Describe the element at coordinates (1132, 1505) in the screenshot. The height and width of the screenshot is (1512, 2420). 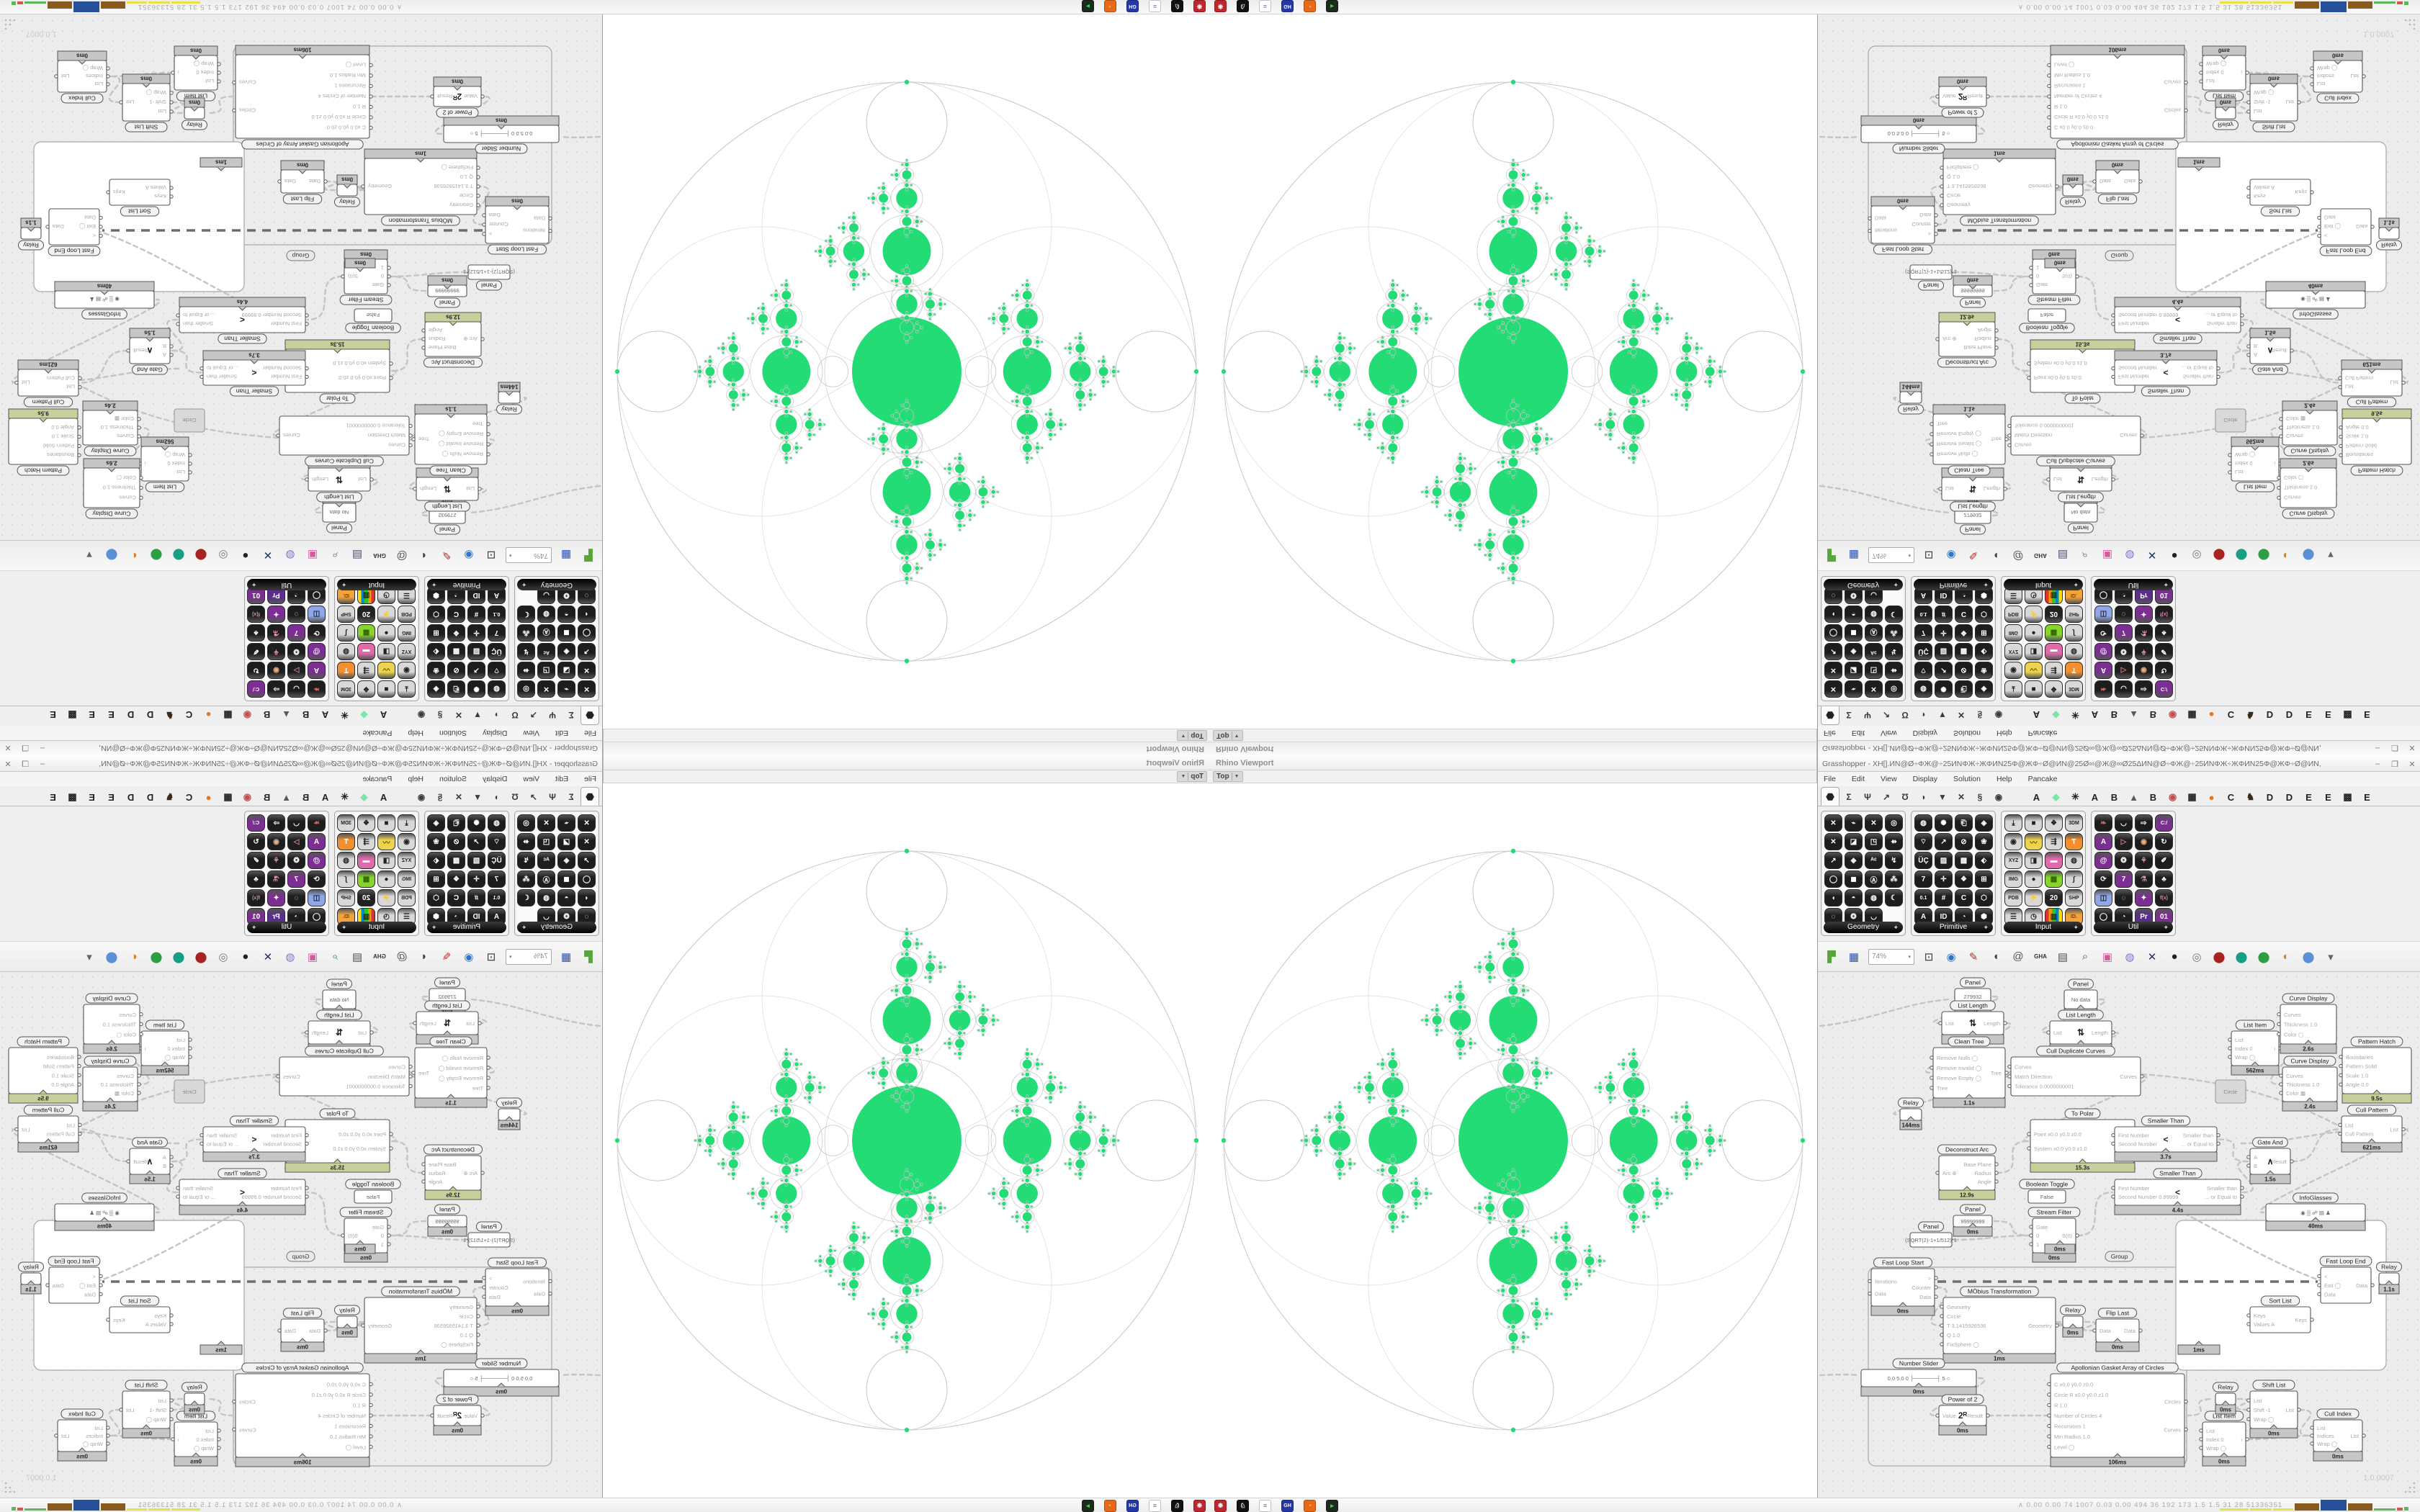
I see `grasshopper-save-icon: GH` at that location.